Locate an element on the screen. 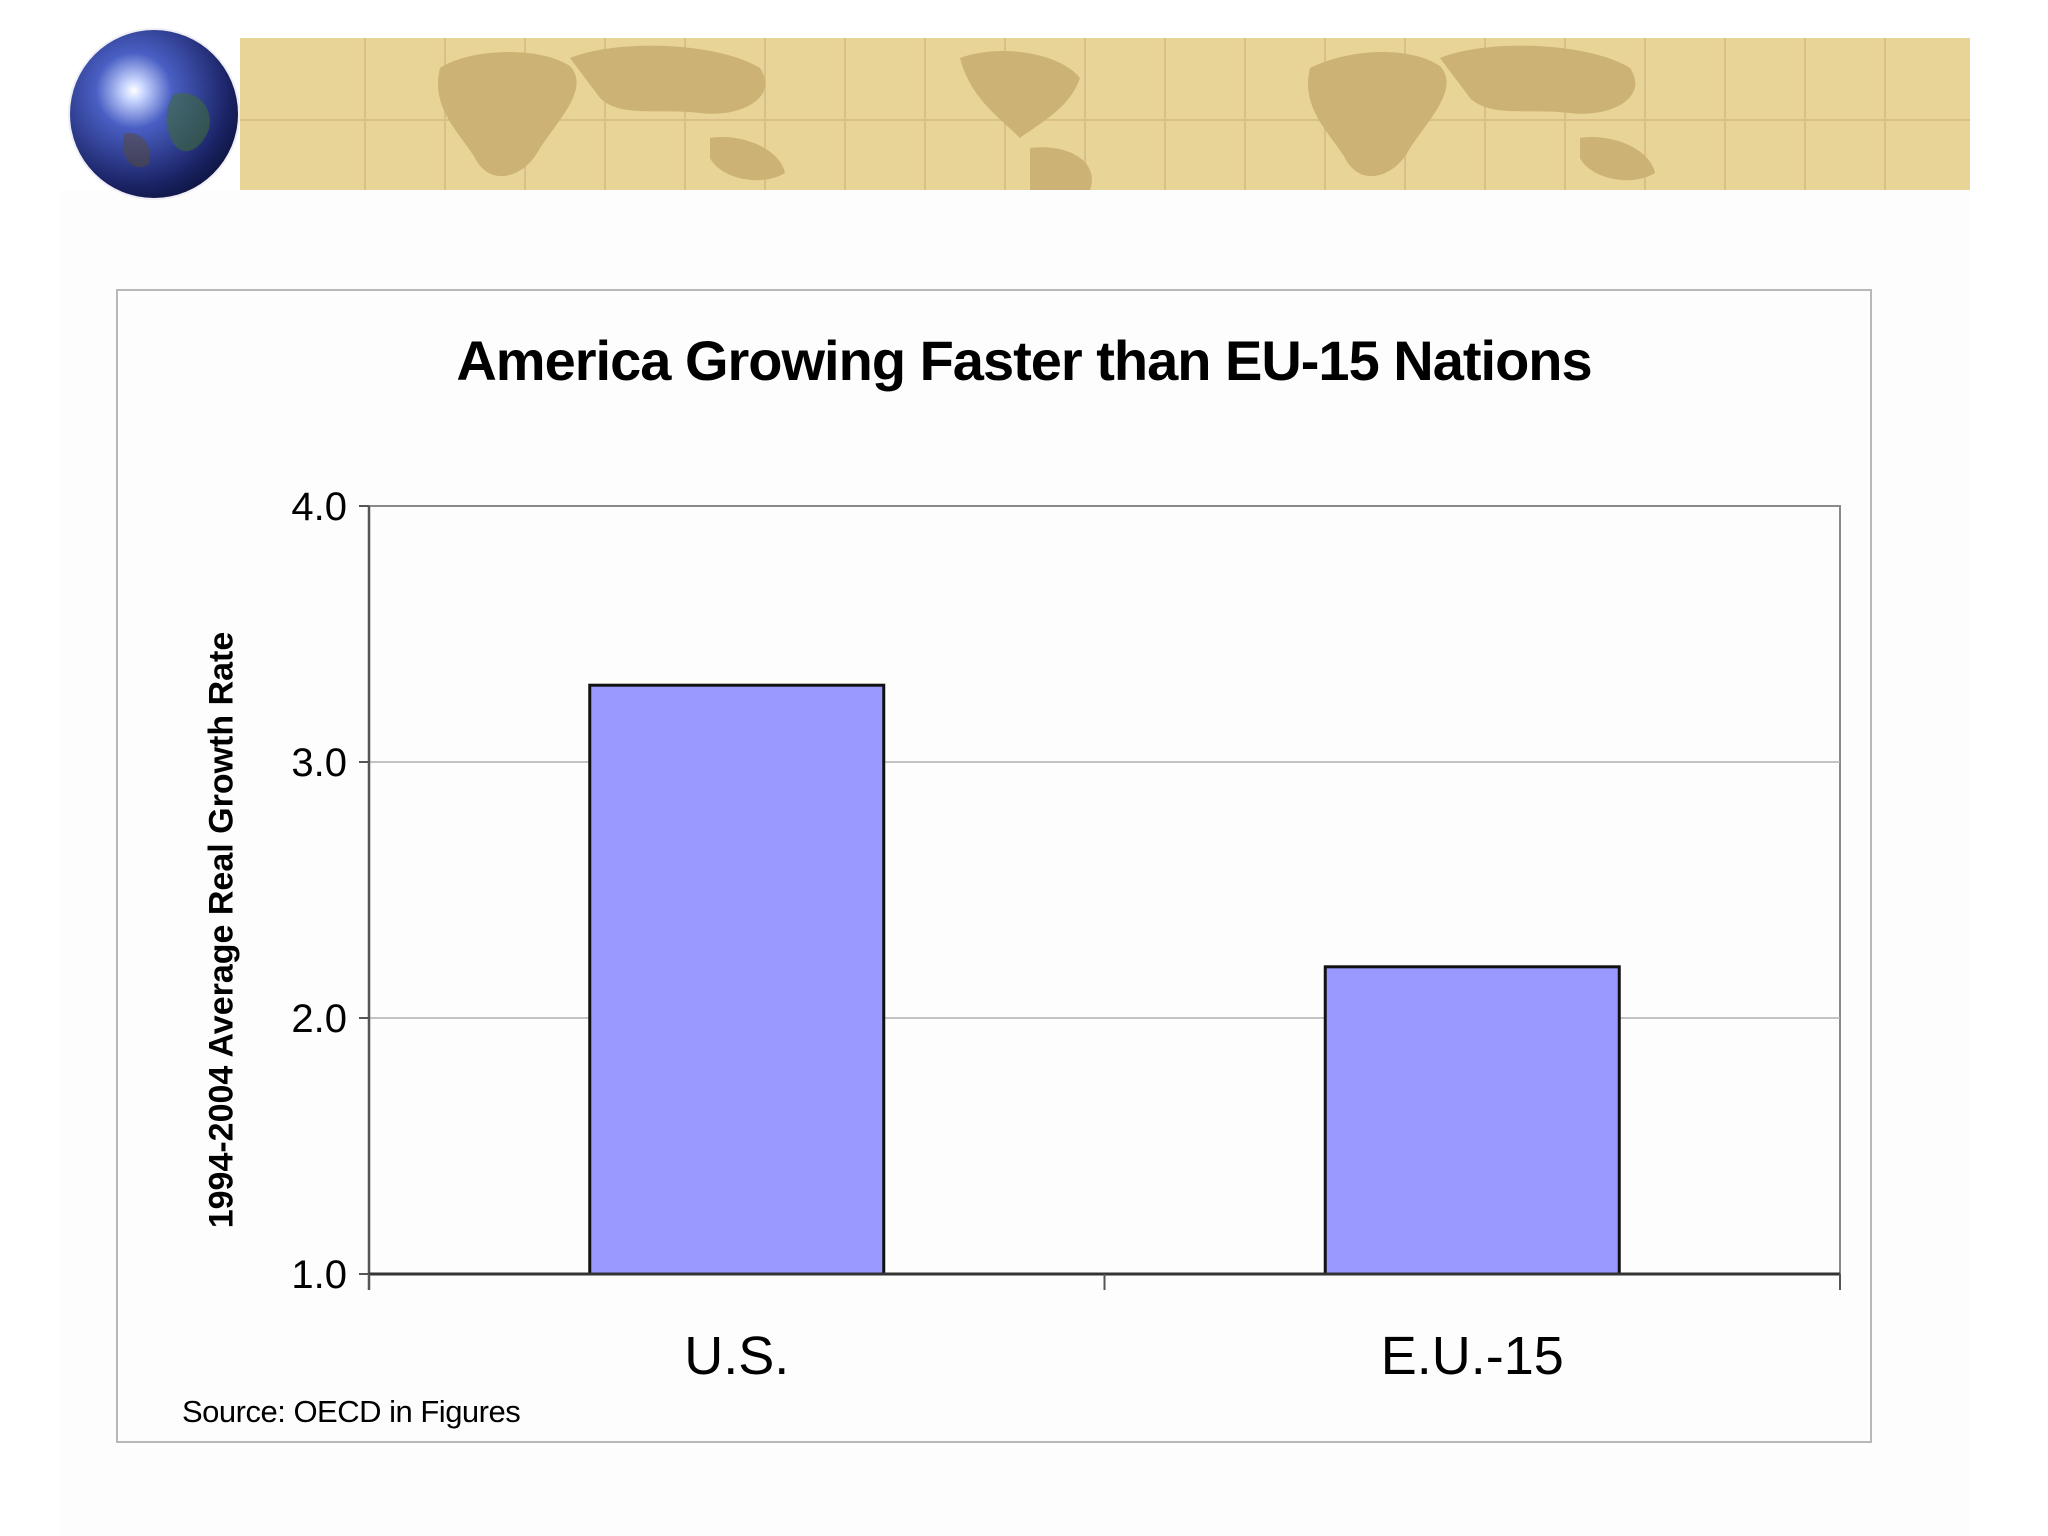  world-map-banner is located at coordinates (1105, 114).